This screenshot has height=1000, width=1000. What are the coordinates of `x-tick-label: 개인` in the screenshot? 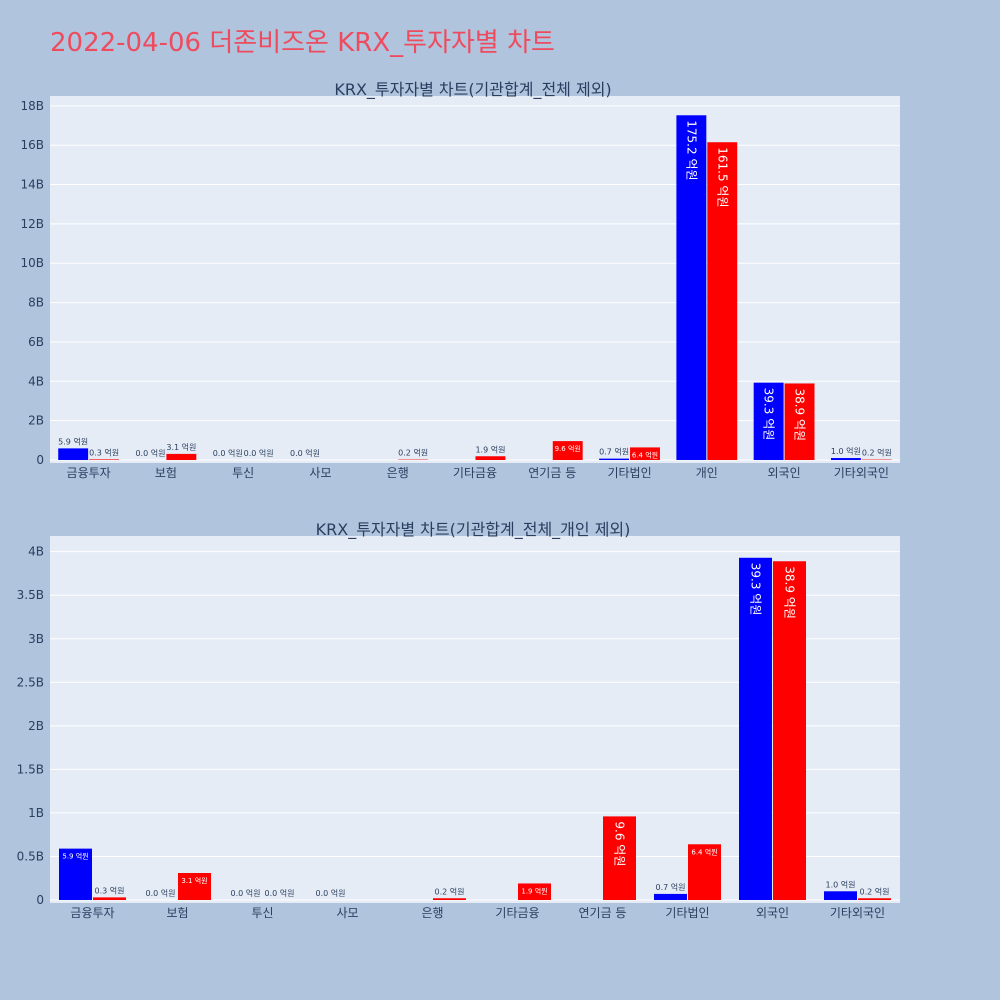 It's located at (707, 473).